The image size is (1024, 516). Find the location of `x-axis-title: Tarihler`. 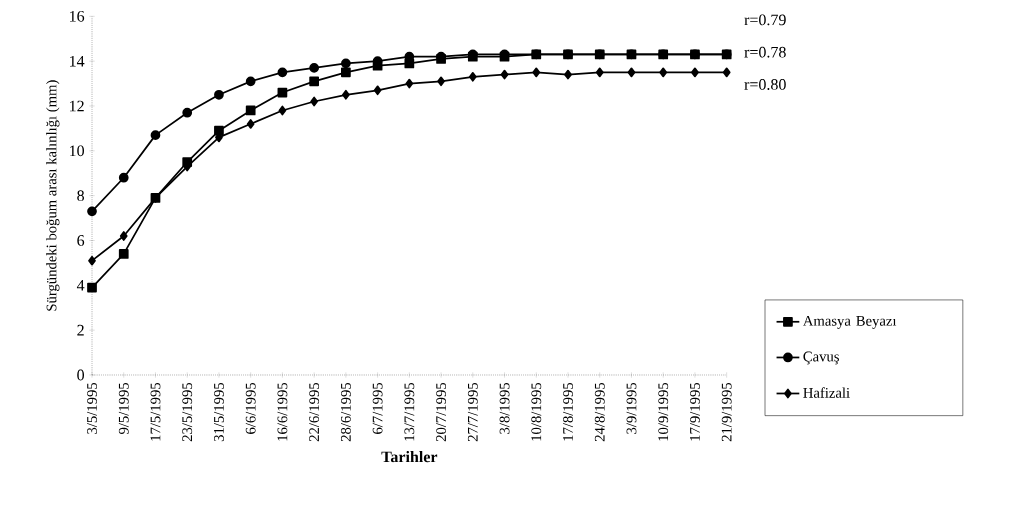

x-axis-title: Tarihler is located at coordinates (409, 457).